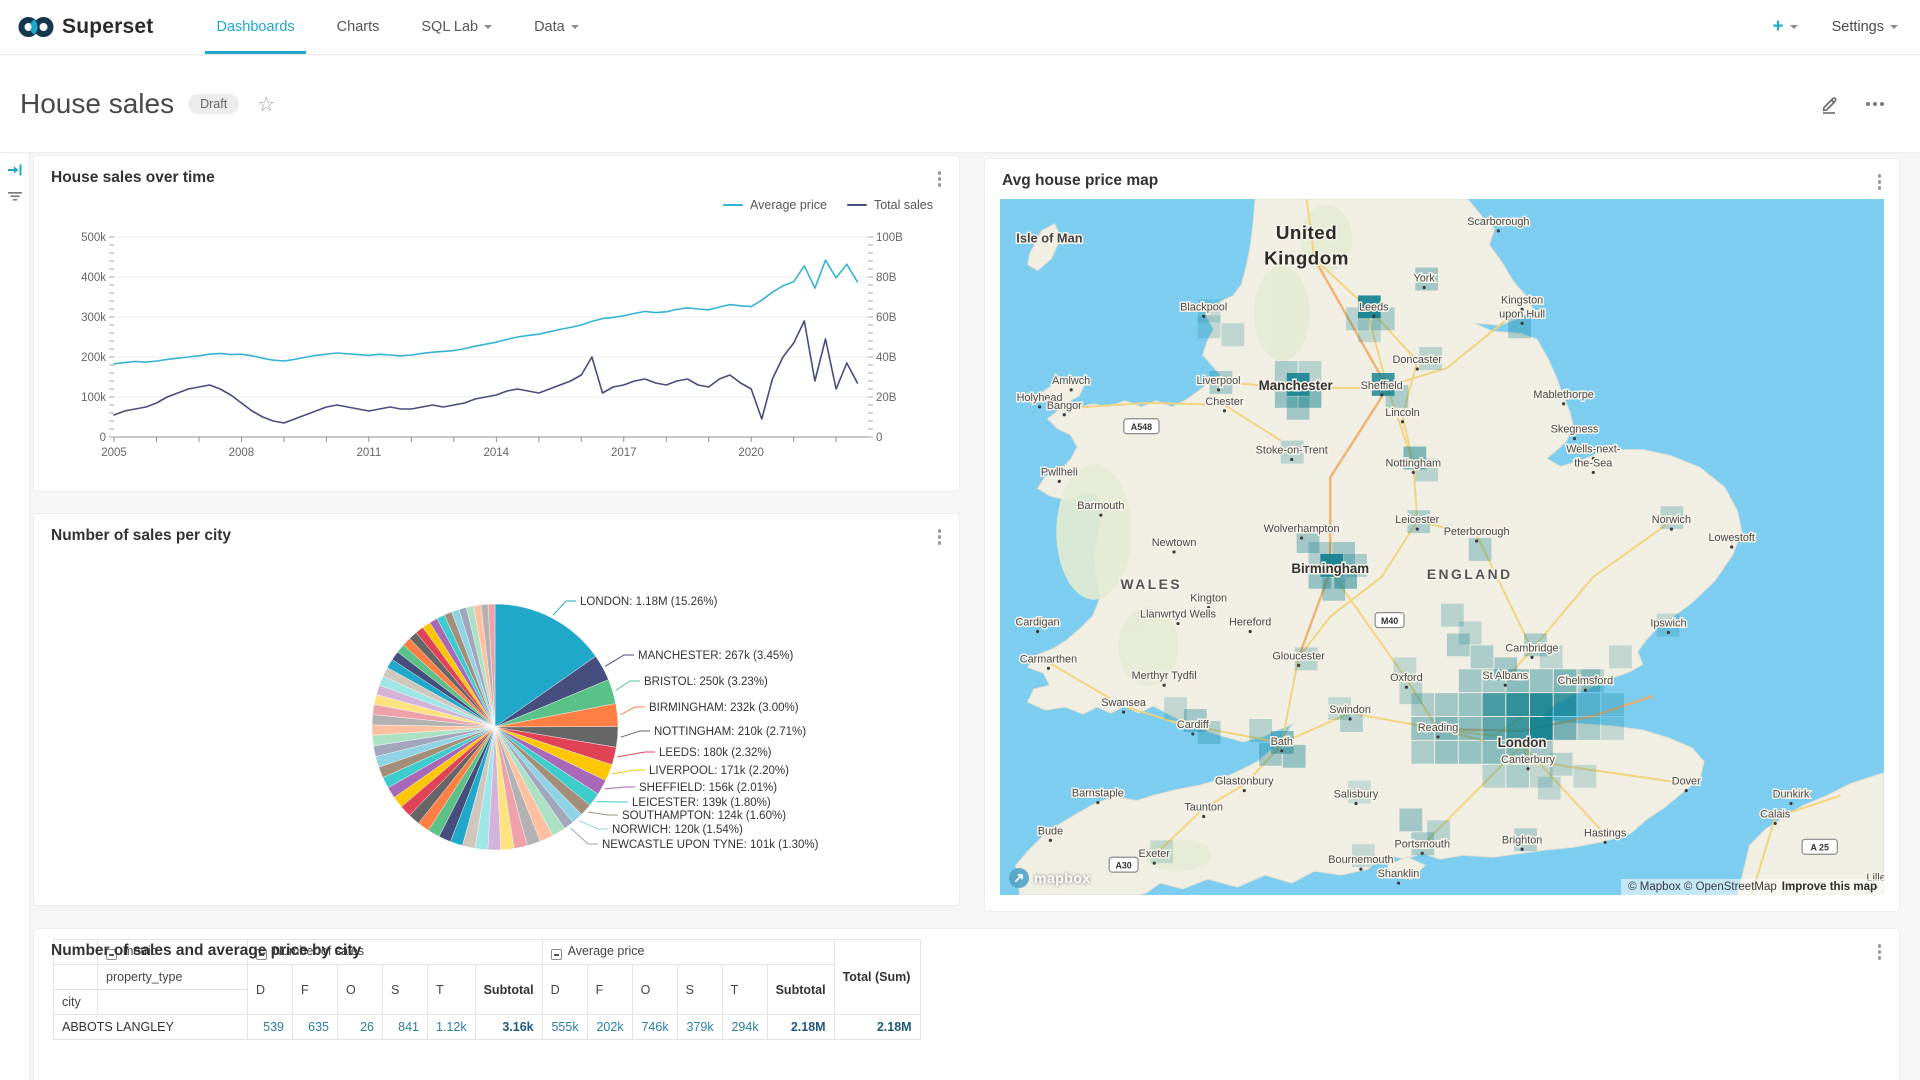 This screenshot has width=1920, height=1080. I want to click on line-series-left, so click(486, 312).